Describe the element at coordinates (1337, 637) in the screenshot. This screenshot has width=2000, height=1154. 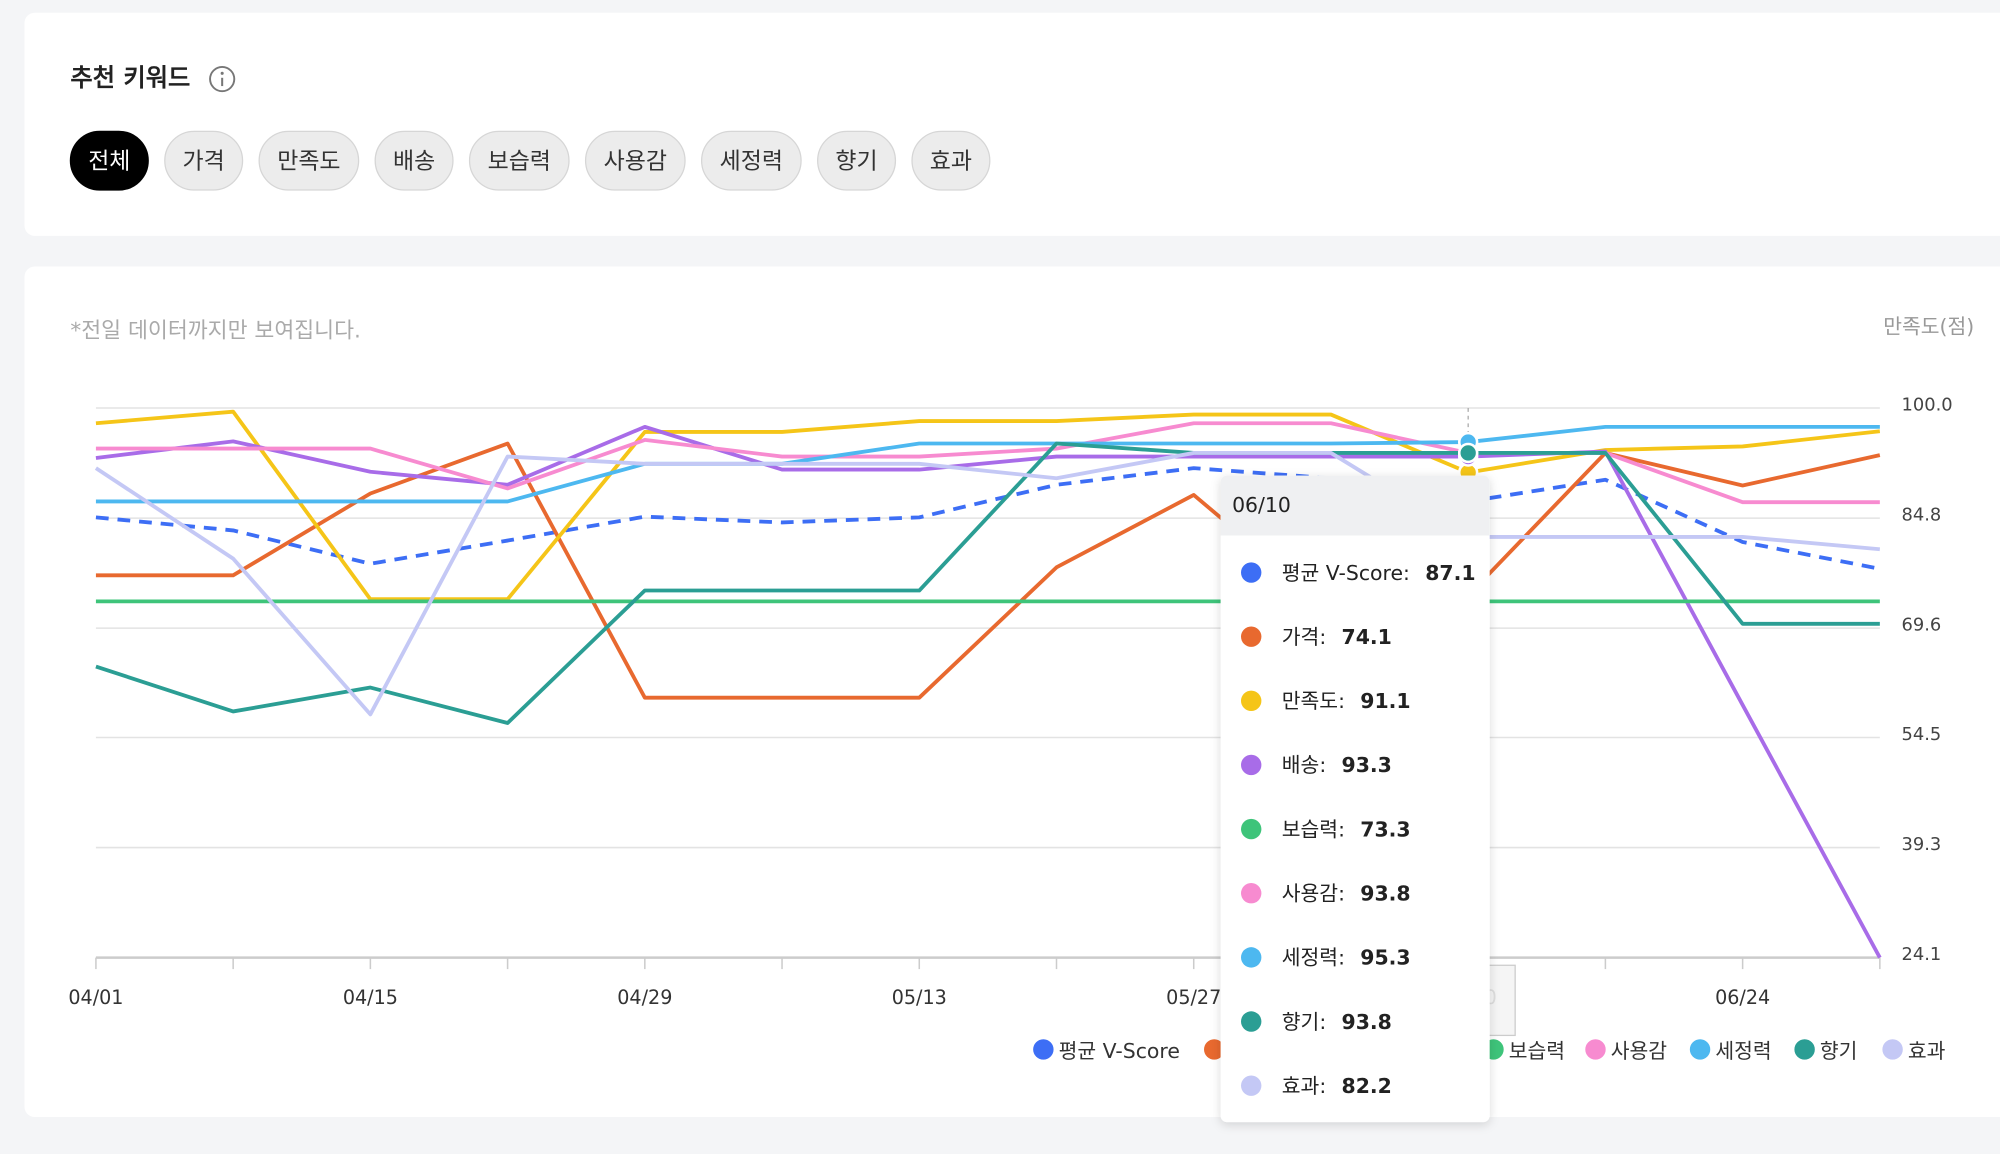
I see `tooltip-row: 가격: 74.1` at that location.